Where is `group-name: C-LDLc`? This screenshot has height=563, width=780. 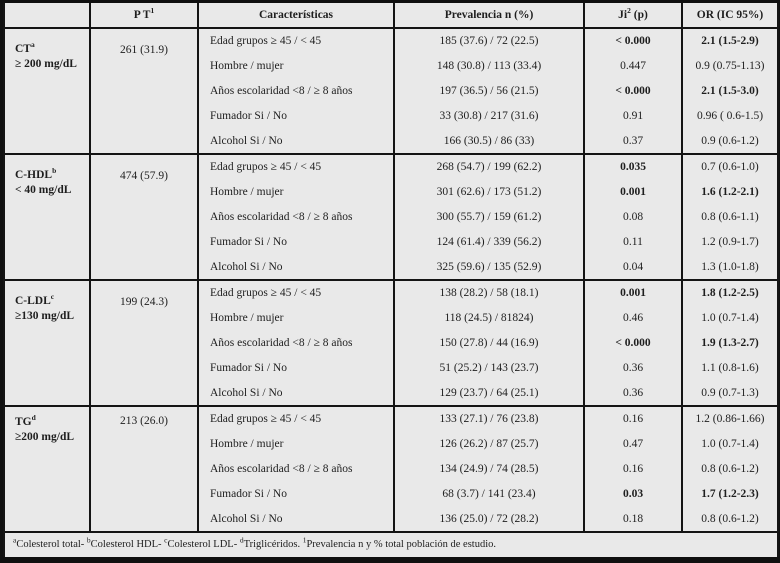 group-name: C-LDLc is located at coordinates (50, 300).